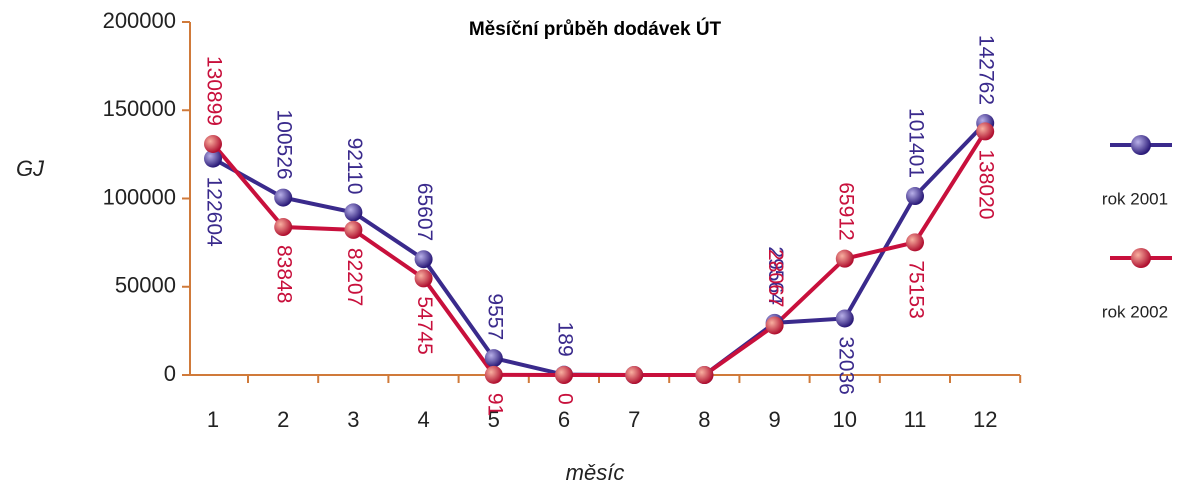 This screenshot has width=1182, height=486. I want to click on y-tick-label: 200000, so click(139, 20).